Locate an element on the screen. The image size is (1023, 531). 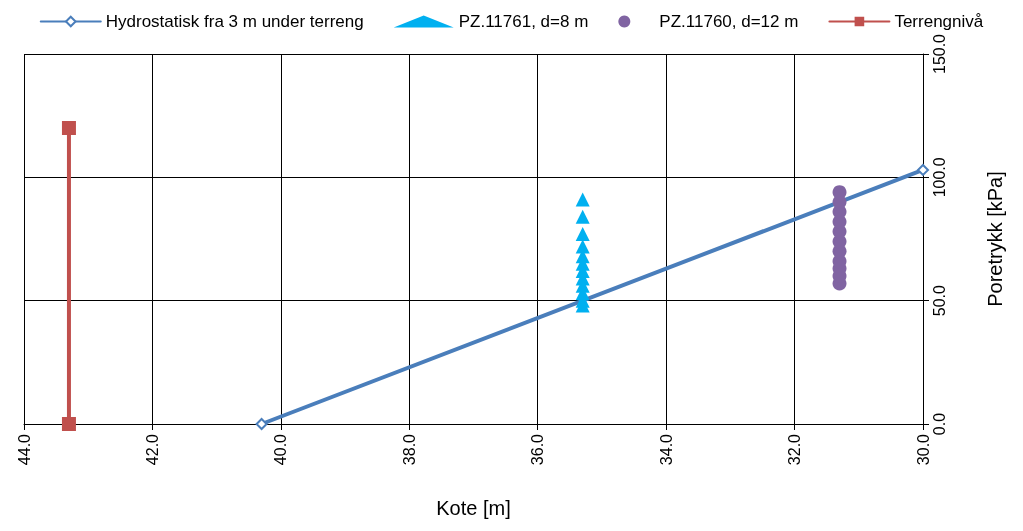
x-tick-label: 40.0 is located at coordinates (281, 449).